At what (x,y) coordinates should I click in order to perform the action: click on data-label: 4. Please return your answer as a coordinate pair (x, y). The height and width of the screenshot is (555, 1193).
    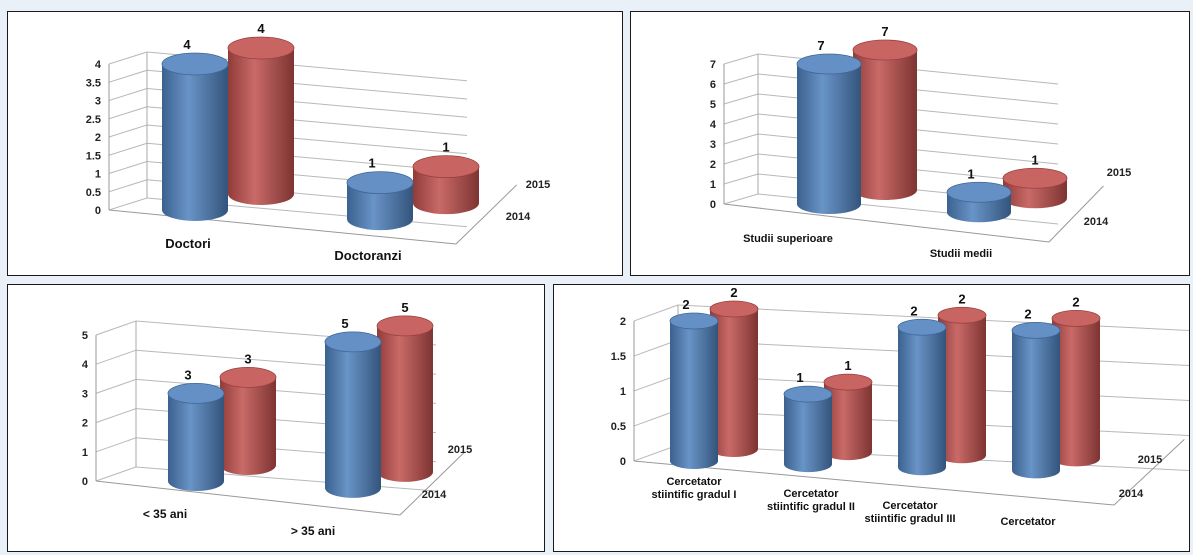
    Looking at the image, I should click on (261, 28).